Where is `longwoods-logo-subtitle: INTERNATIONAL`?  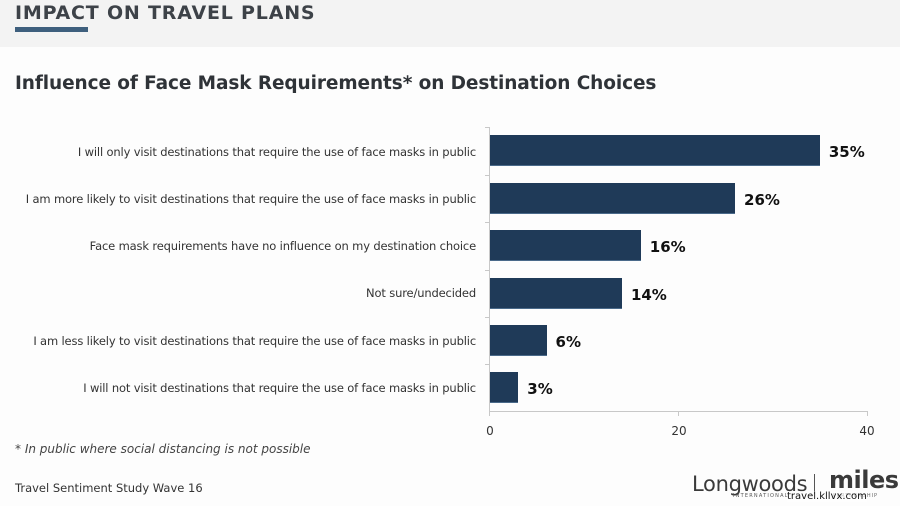
longwoods-logo-subtitle: INTERNATIONAL is located at coordinates (761, 496).